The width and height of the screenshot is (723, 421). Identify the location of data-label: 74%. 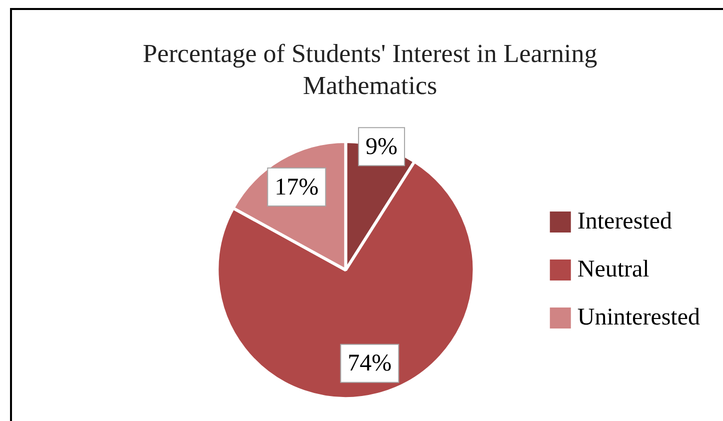
(370, 363).